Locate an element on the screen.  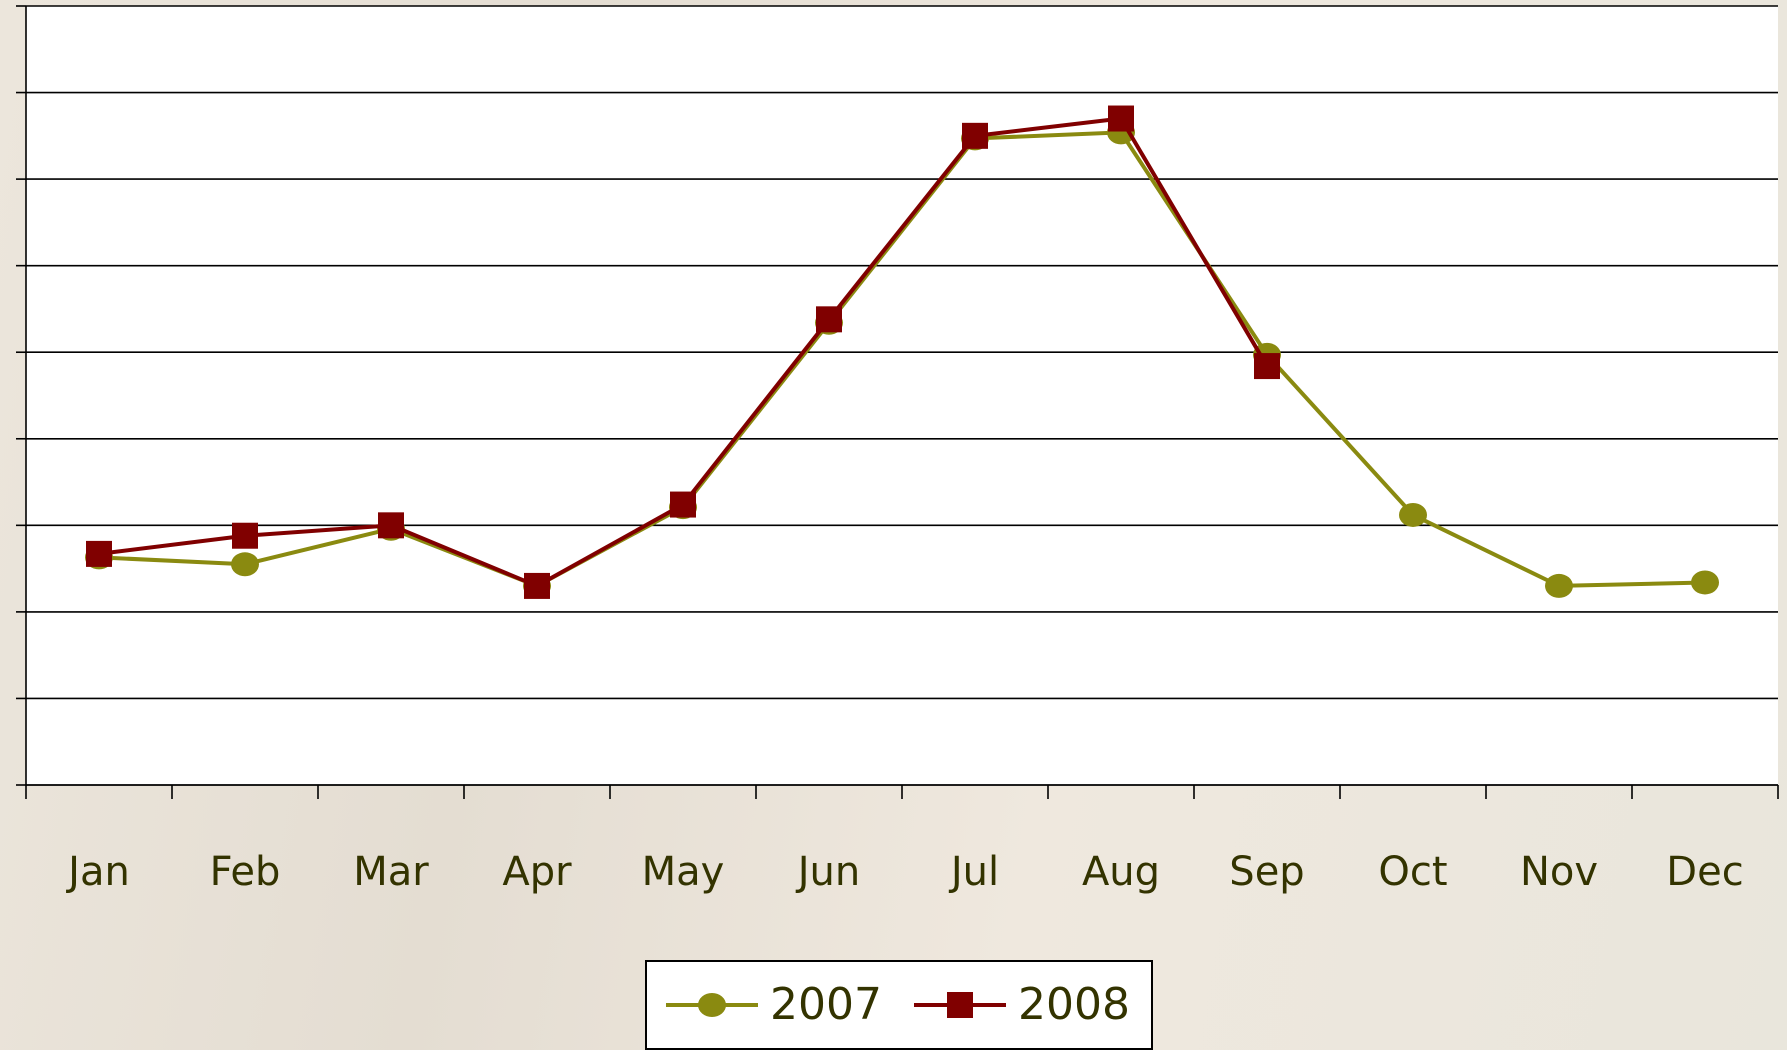
legend-label: 2008 is located at coordinates (1074, 1004).